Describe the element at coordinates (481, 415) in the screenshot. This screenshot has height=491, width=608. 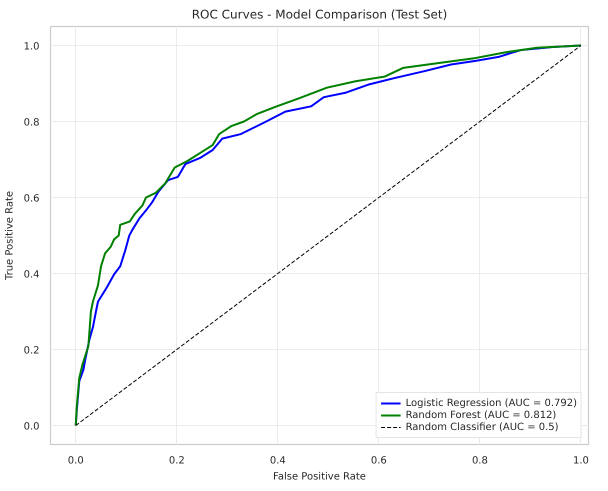
I see `legend-label: Random Forest (AUC = 0.812)` at that location.